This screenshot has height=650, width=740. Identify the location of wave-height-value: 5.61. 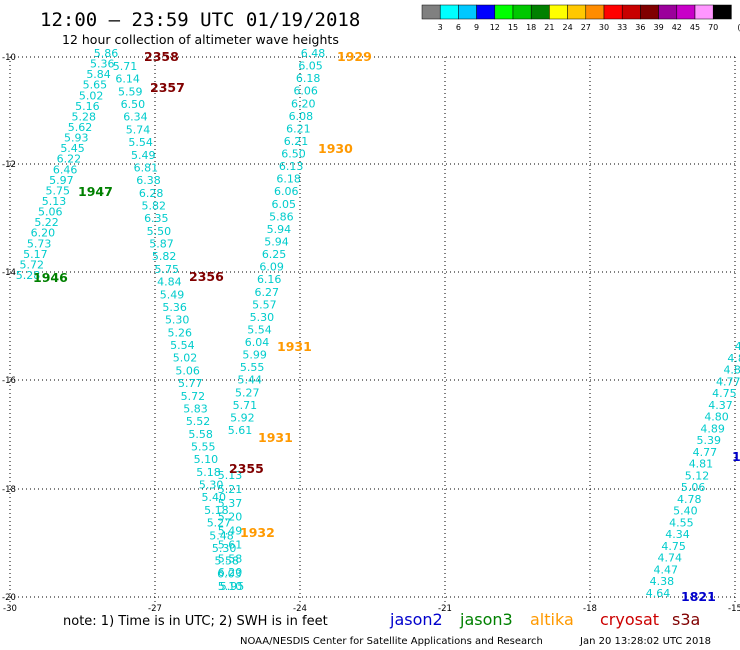
(240, 430).